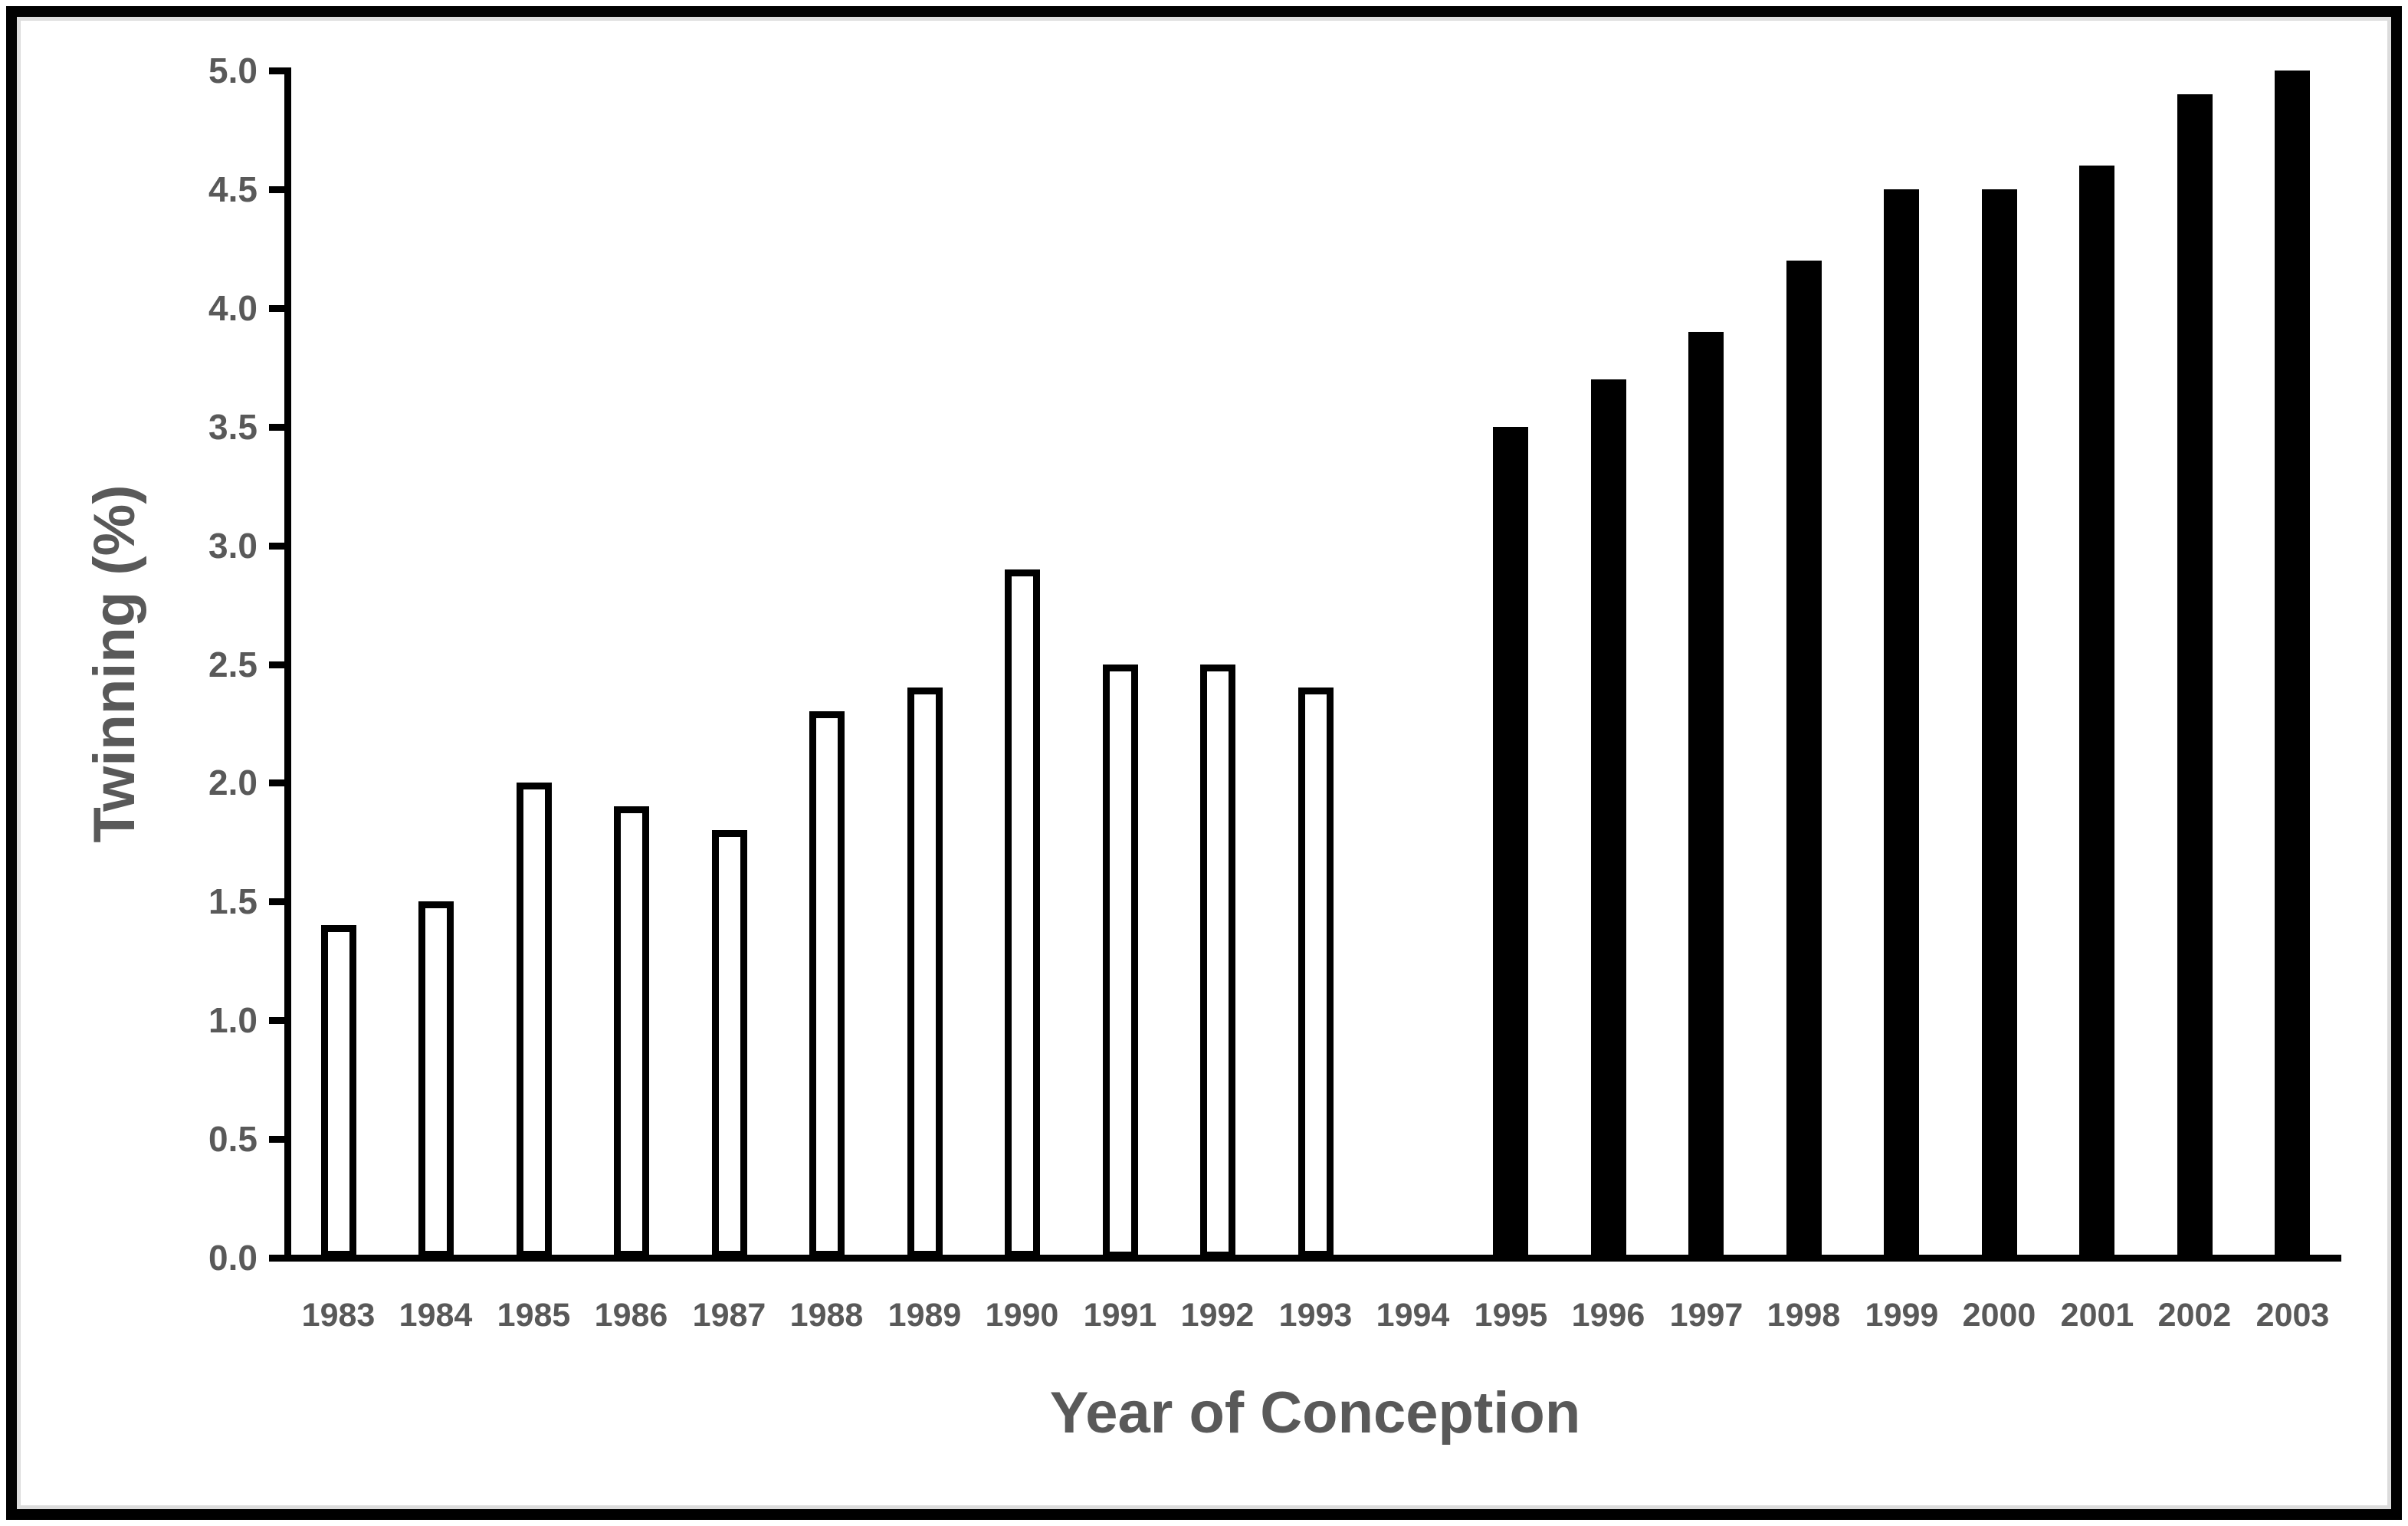  What do you see at coordinates (280, 1021) in the screenshot?
I see `y-tick-1.0` at bounding box center [280, 1021].